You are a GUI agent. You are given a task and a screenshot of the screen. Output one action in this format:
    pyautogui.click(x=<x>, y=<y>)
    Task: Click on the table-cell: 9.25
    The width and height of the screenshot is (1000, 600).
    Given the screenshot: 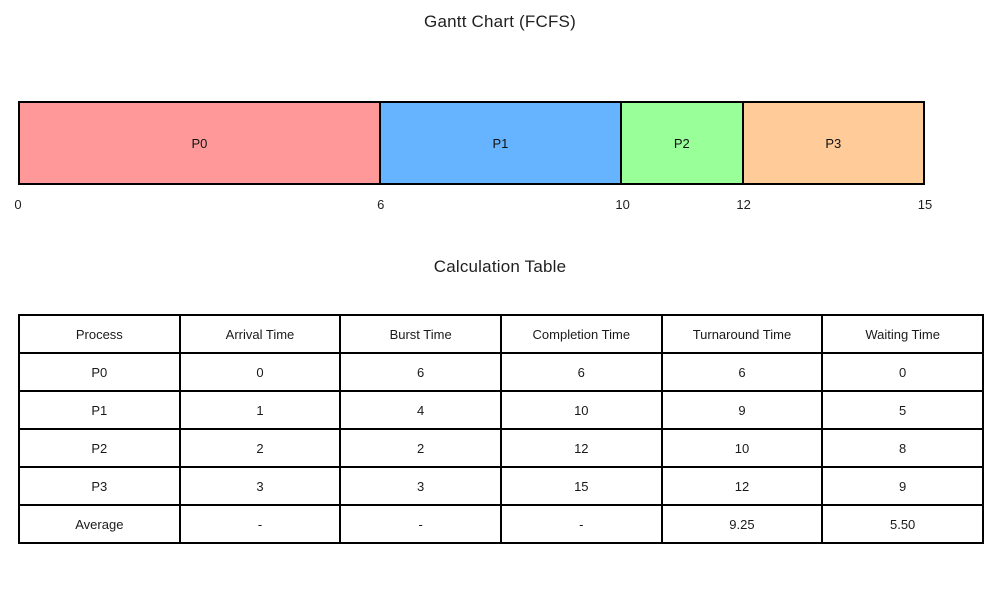 What is the action you would take?
    pyautogui.click(x=742, y=524)
    